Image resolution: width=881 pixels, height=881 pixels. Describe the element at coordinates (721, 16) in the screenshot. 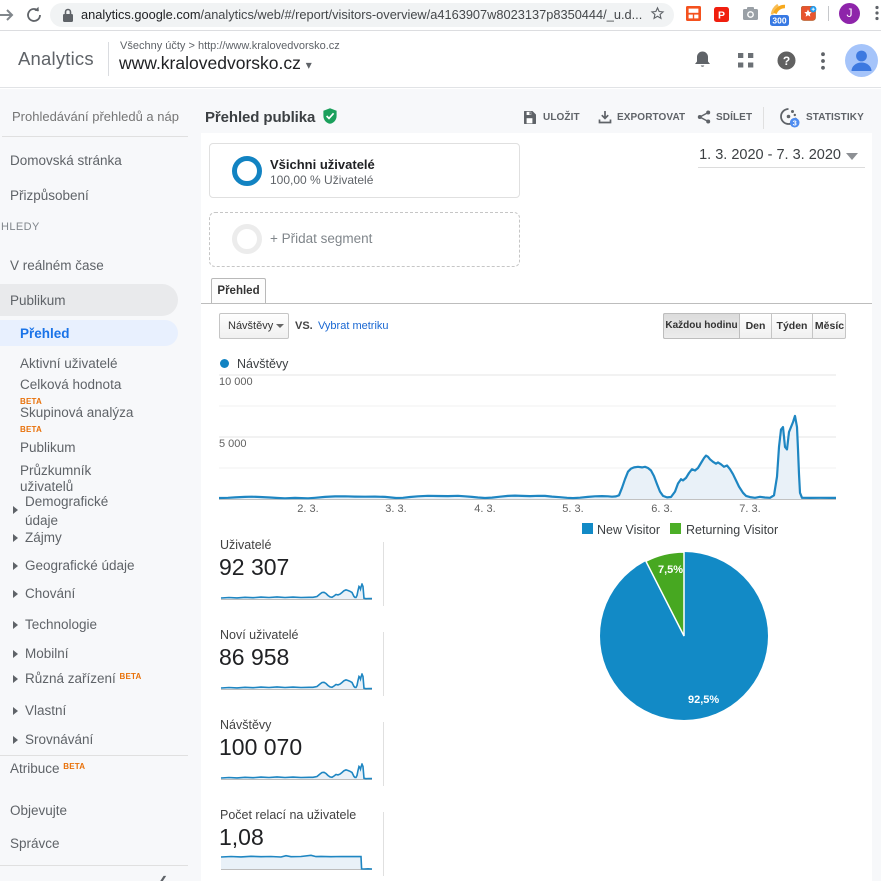

I see `svg-text: P` at that location.